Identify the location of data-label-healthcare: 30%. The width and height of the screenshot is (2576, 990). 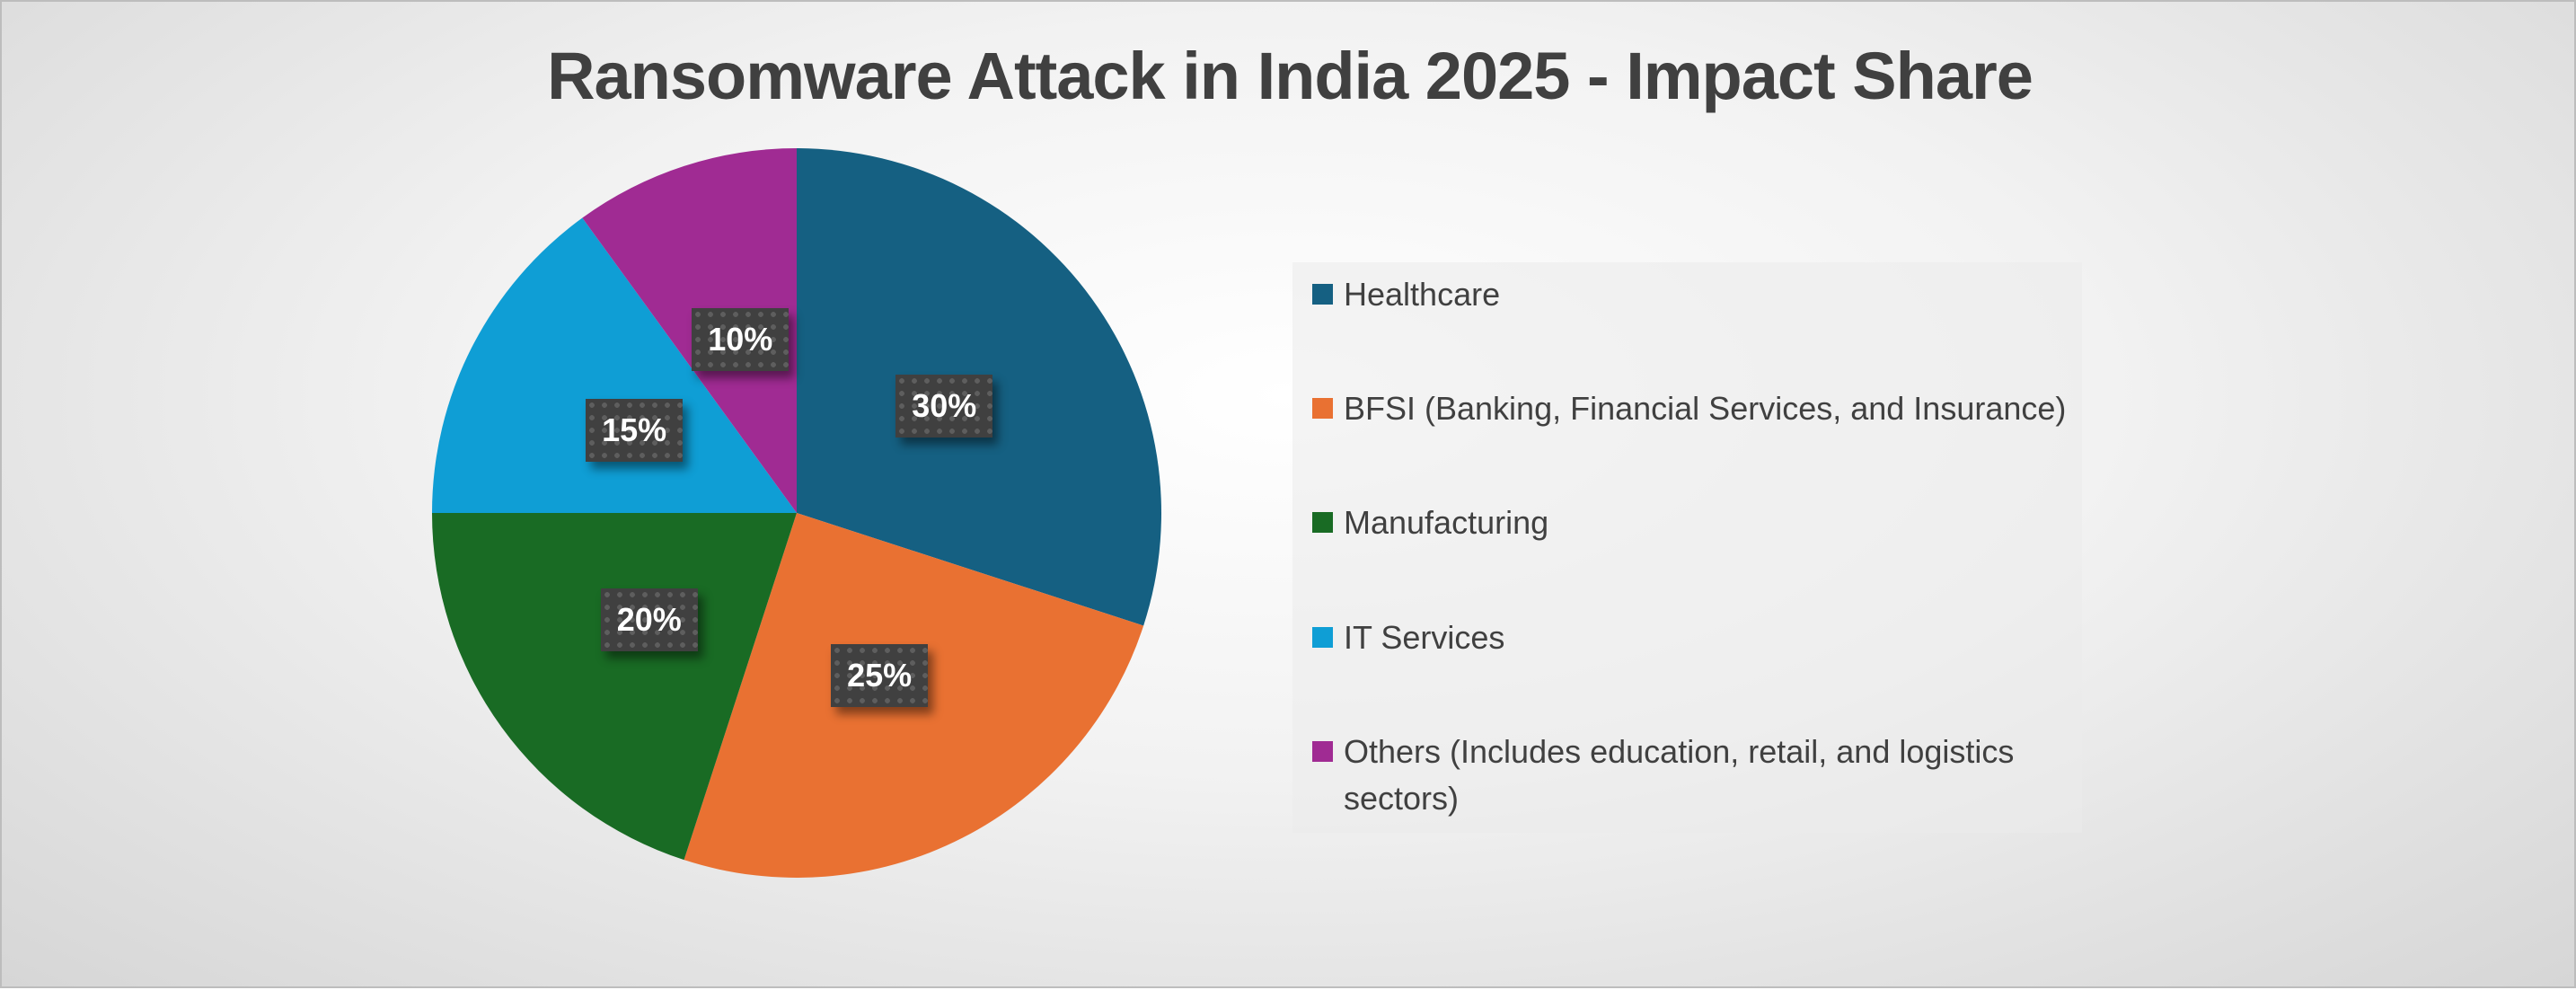
(944, 406).